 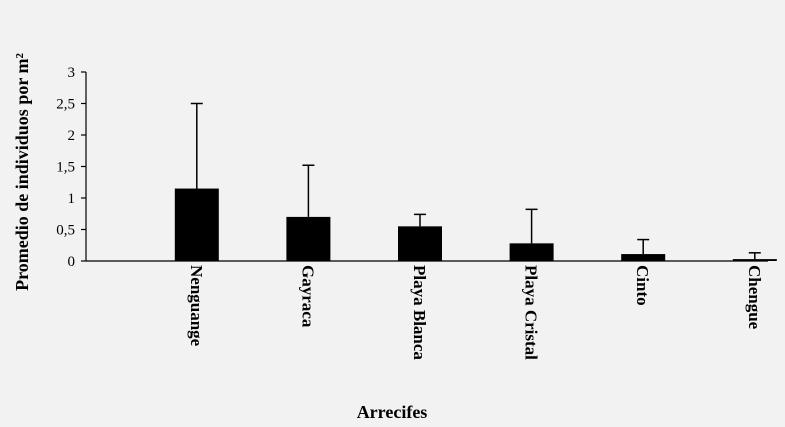 I want to click on y-tick-label: 2,5, so click(x=65, y=105).